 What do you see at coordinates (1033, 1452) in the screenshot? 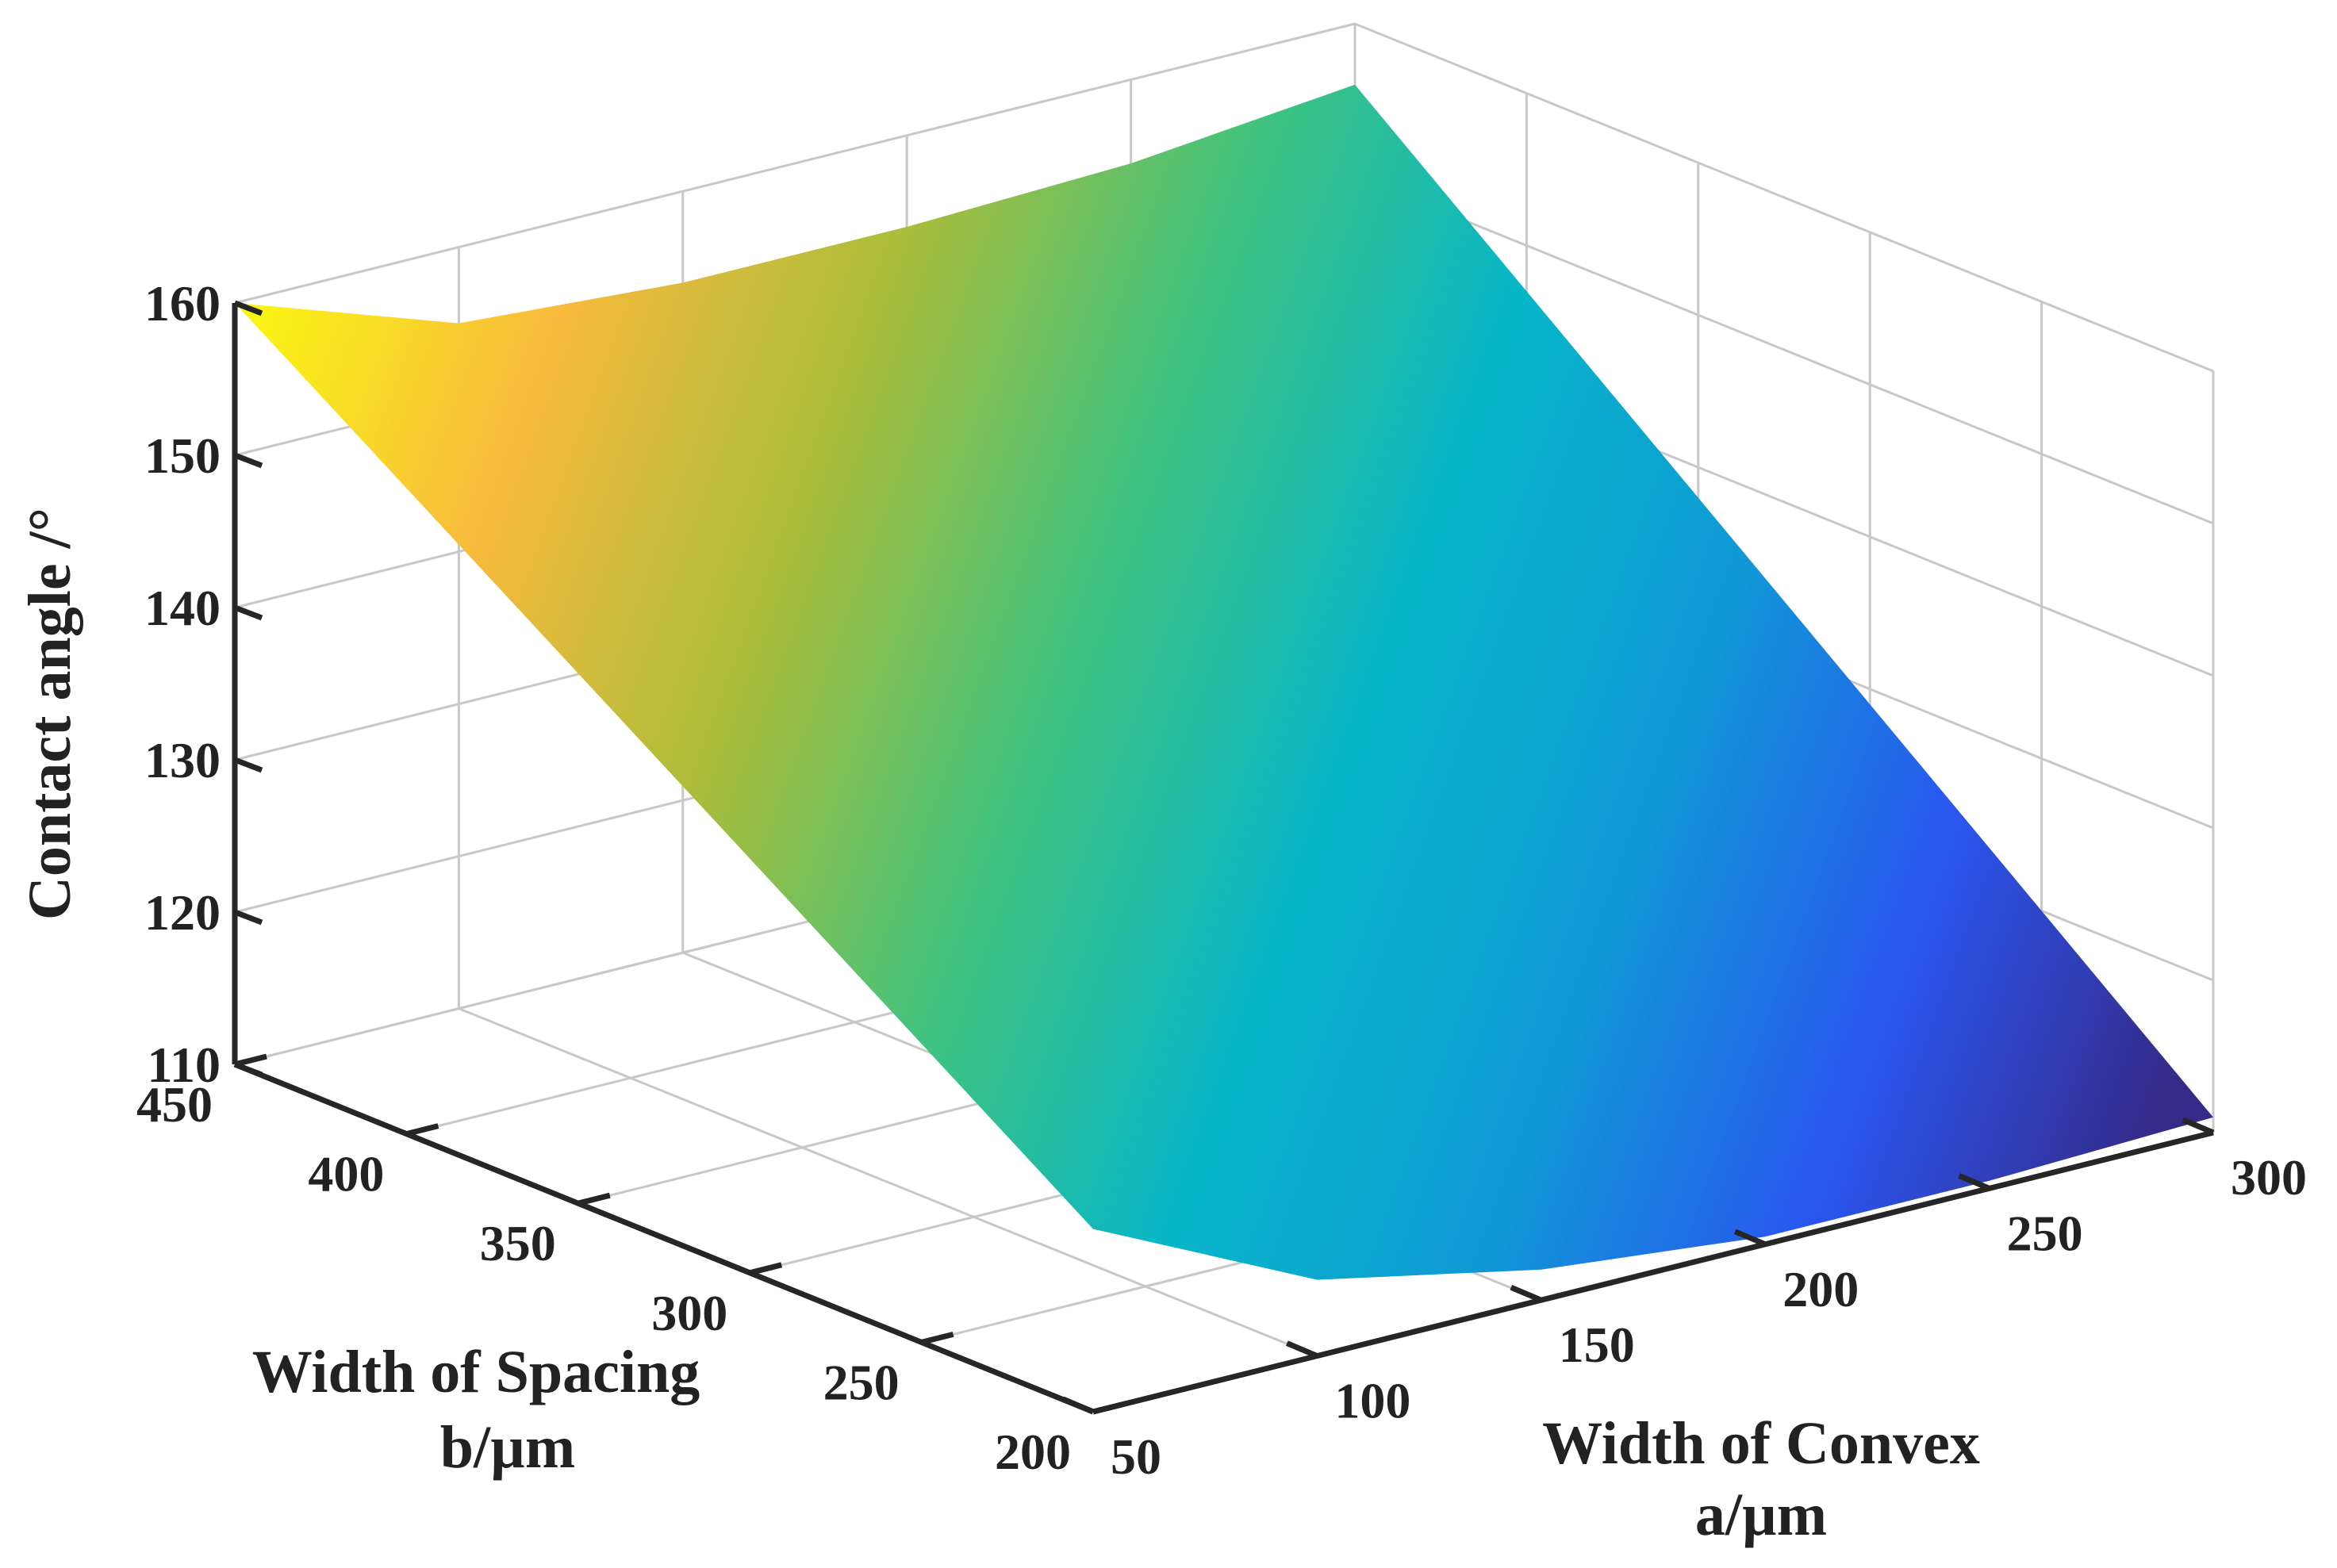
I see `y-tick-label-200: 200` at bounding box center [1033, 1452].